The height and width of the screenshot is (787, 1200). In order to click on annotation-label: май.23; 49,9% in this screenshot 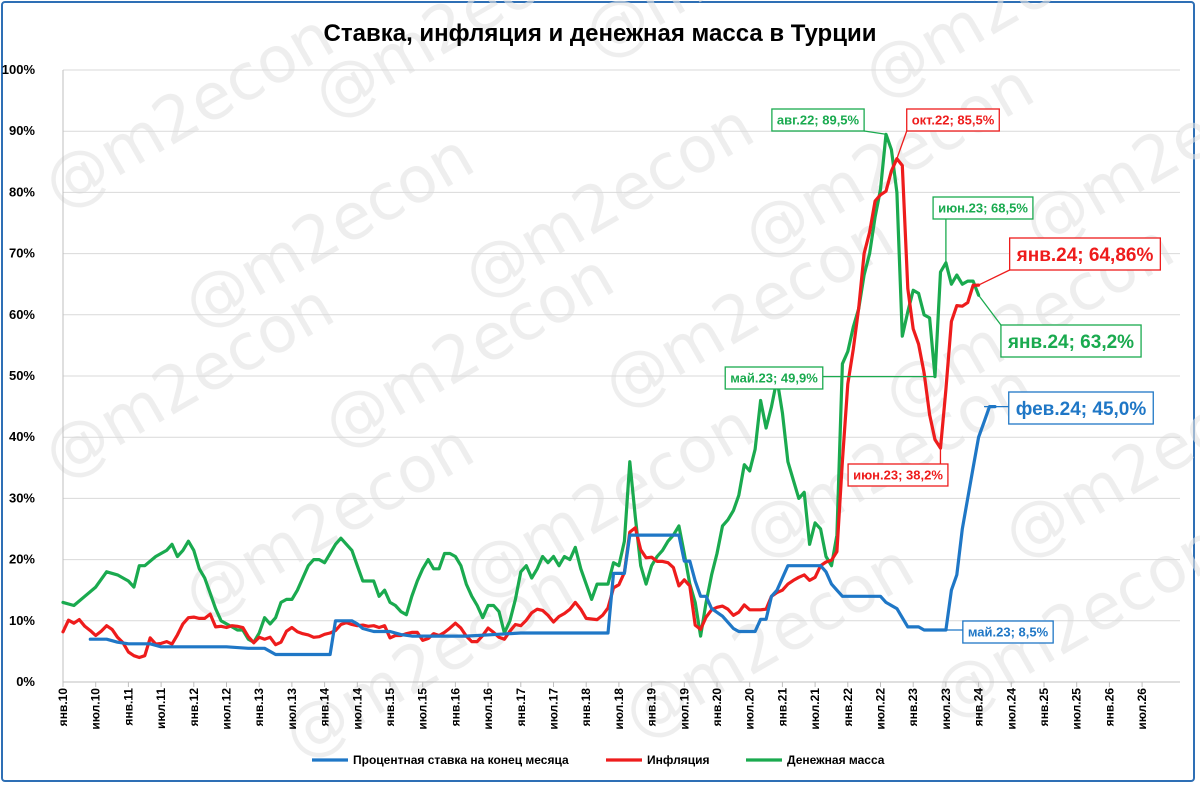, I will do `click(774, 378)`.